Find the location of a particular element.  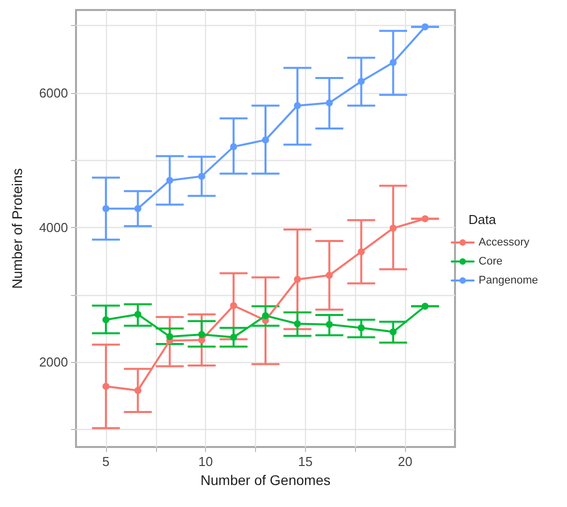

legend-title: Data is located at coordinates (482, 219).